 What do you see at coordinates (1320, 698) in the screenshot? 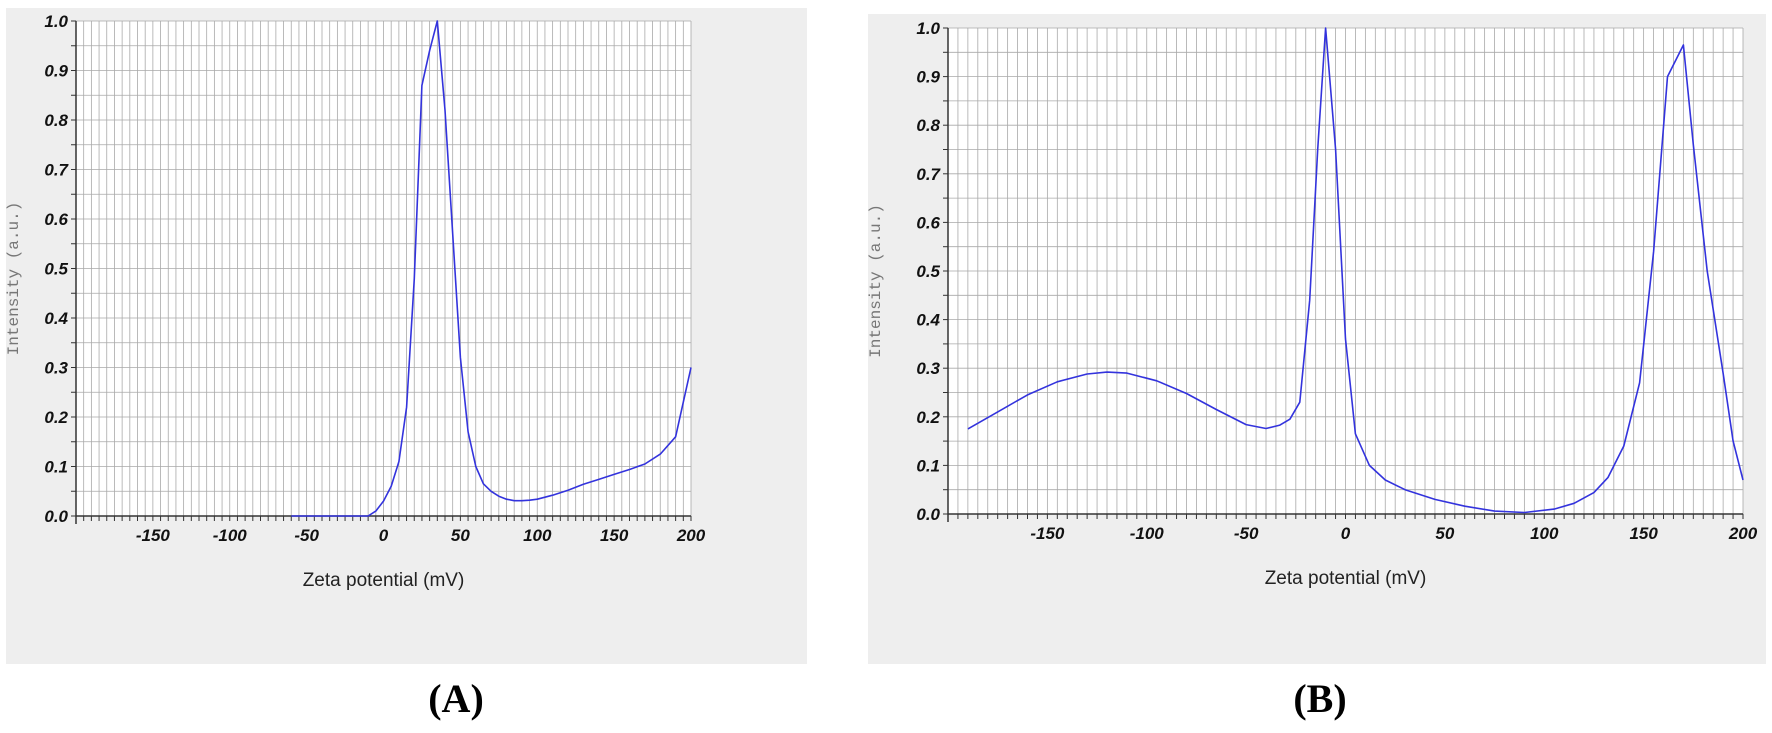
I see `panel-label-b: (B)` at bounding box center [1320, 698].